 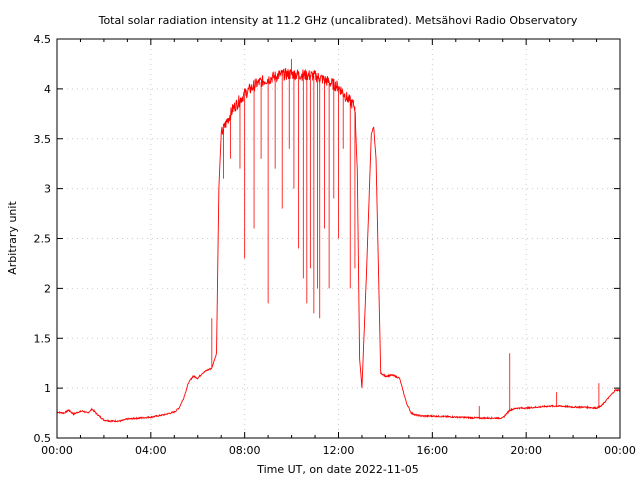 I want to click on x-tick-label: 08:00, so click(x=245, y=450).